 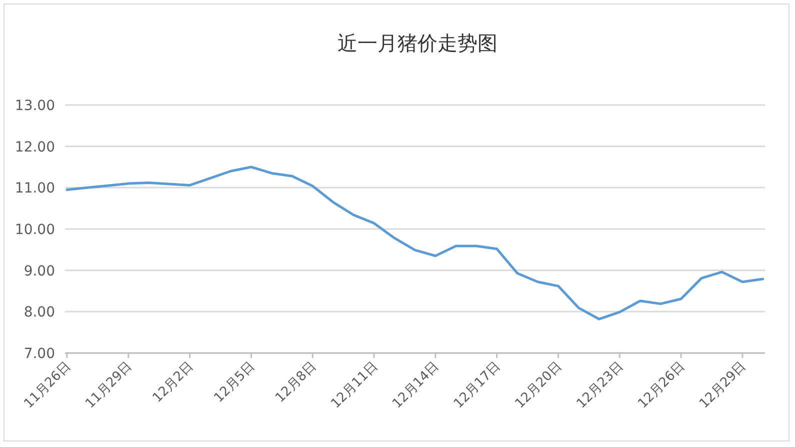 What do you see at coordinates (39, 354) in the screenshot?
I see `y-tick-label: 7.00` at bounding box center [39, 354].